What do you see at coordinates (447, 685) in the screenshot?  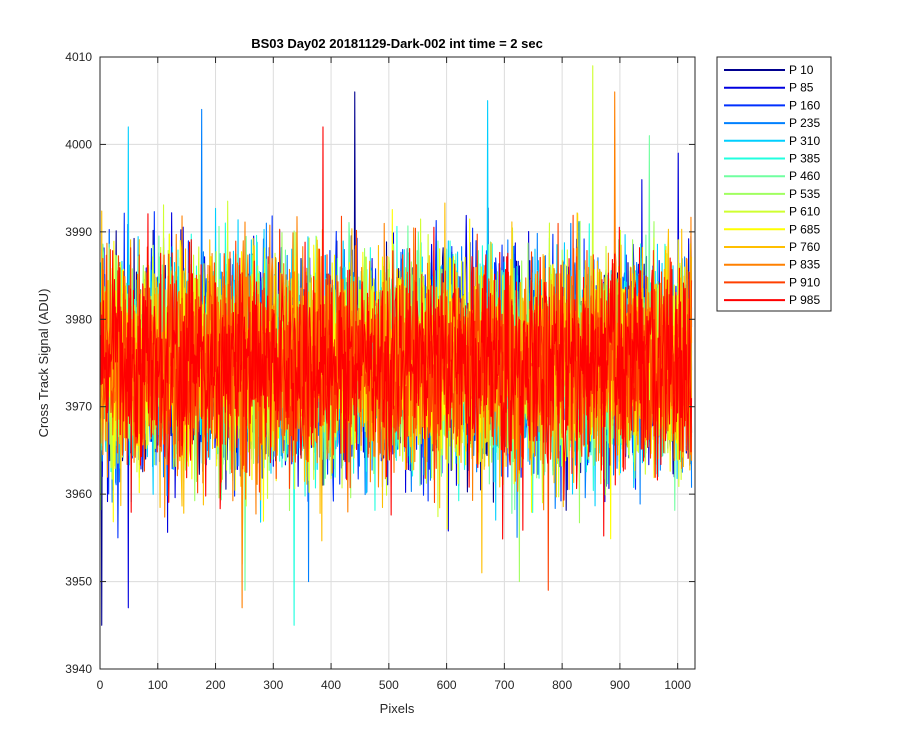 I see `x-tick-label: 600` at bounding box center [447, 685].